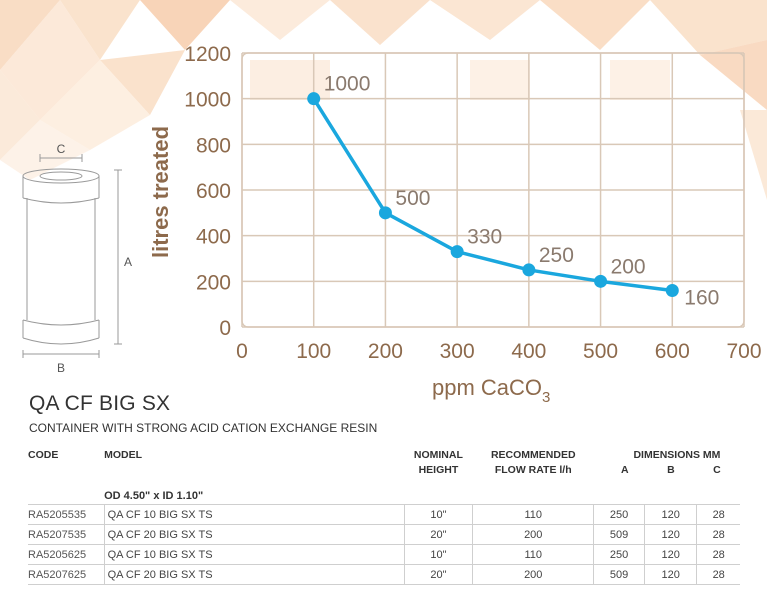 The width and height of the screenshot is (767, 600). I want to click on product-title: QA CF BIG SX, so click(100, 403).